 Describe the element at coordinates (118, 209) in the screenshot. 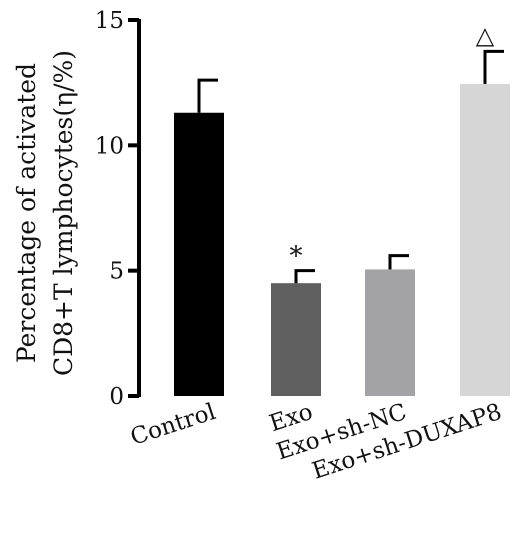

I see `y-axis: 0 5 10 15` at that location.